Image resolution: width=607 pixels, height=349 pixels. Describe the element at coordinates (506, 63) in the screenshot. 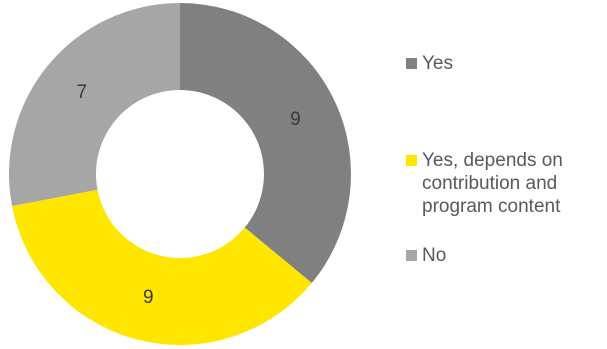

I see `legend-item-yes: Yes` at that location.